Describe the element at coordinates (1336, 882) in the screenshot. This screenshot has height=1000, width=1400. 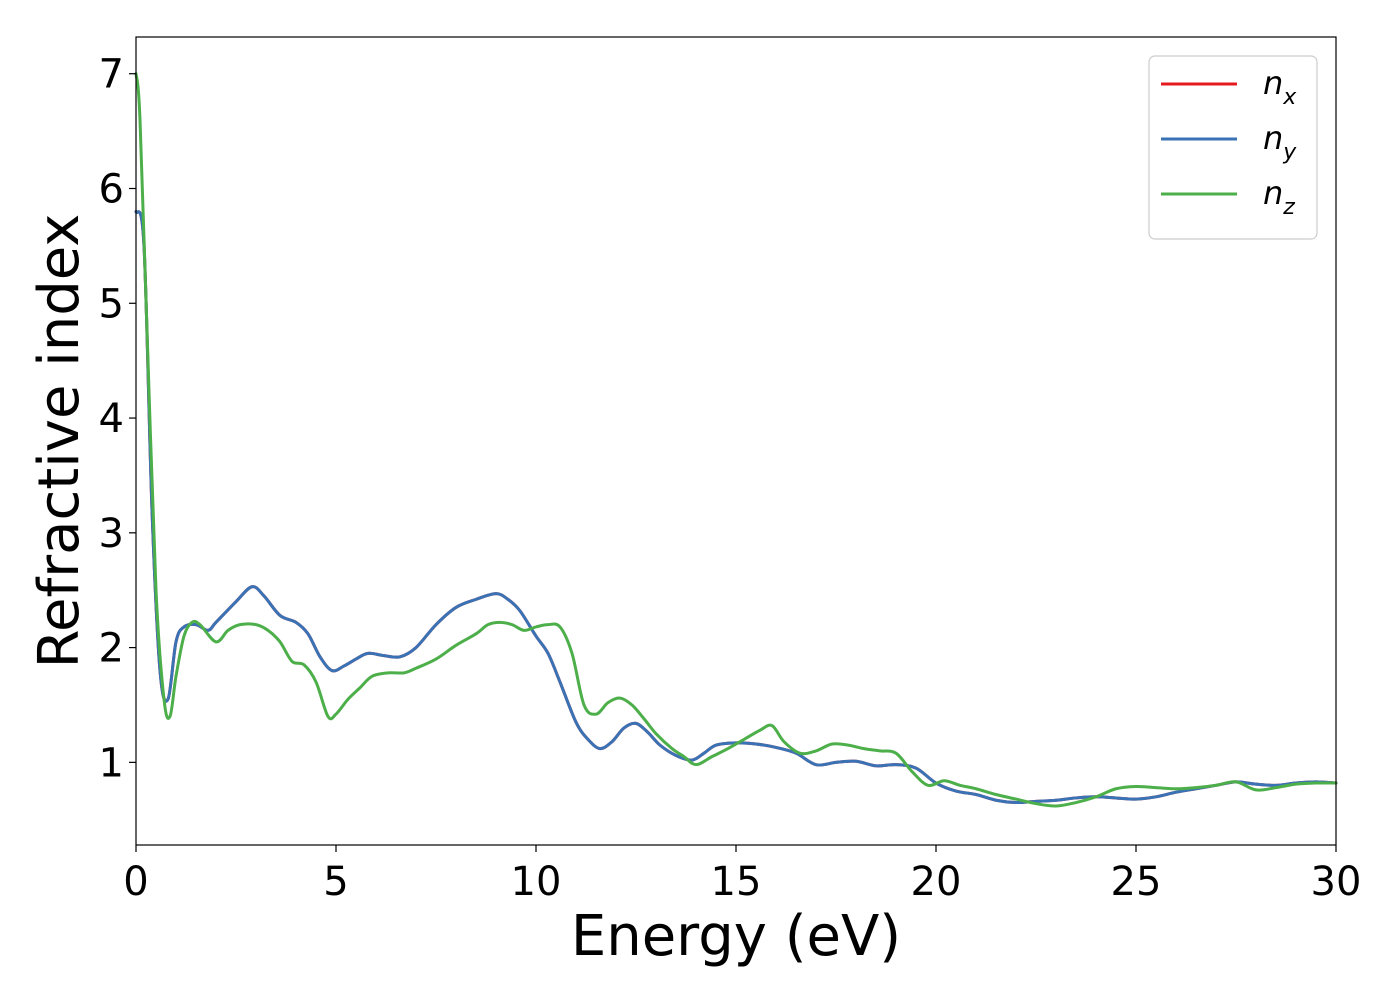
I see `x-tick-label: 30` at that location.